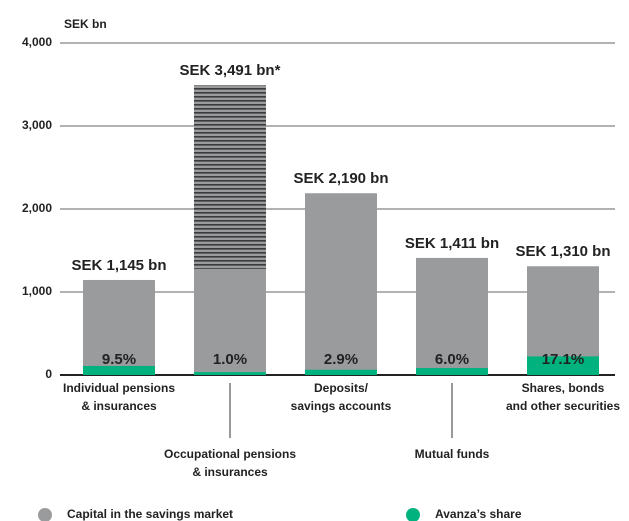 The image size is (629, 521). Describe the element at coordinates (563, 359) in the screenshot. I see `share-label: 17.1%` at that location.